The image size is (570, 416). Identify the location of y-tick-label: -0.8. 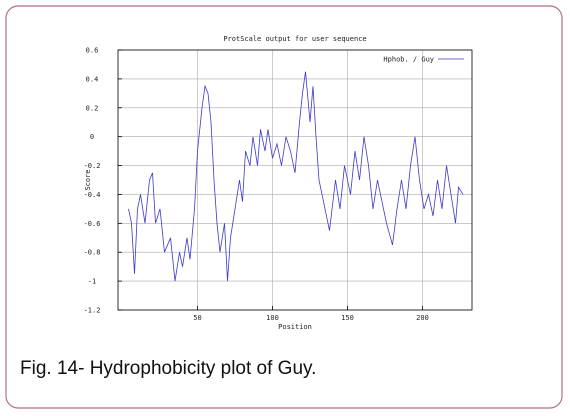
(92, 253).